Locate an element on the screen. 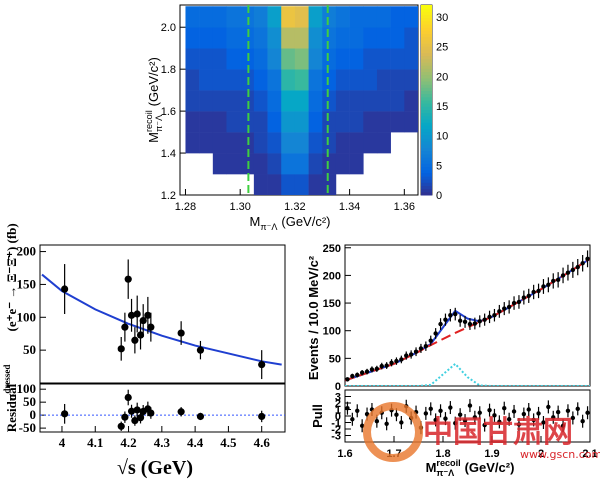 This screenshot has width=600, height=485. x-tick-label: 4.4 is located at coordinates (195, 442).